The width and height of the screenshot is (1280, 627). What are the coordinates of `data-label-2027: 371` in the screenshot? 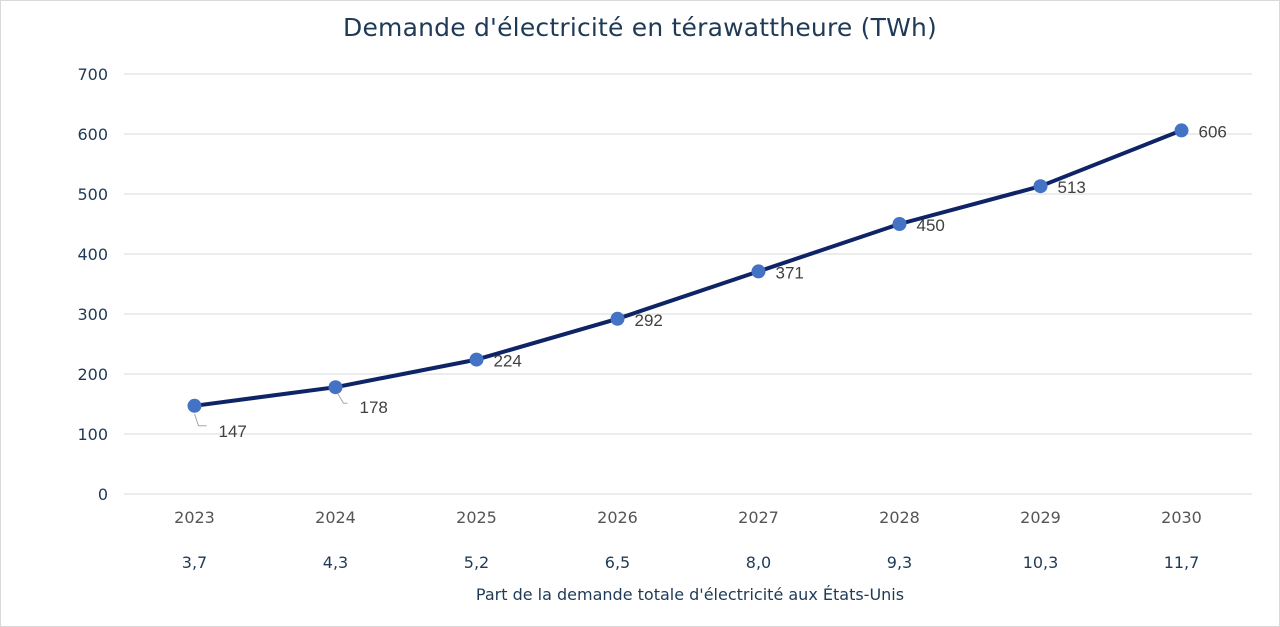 It's located at (790, 272).